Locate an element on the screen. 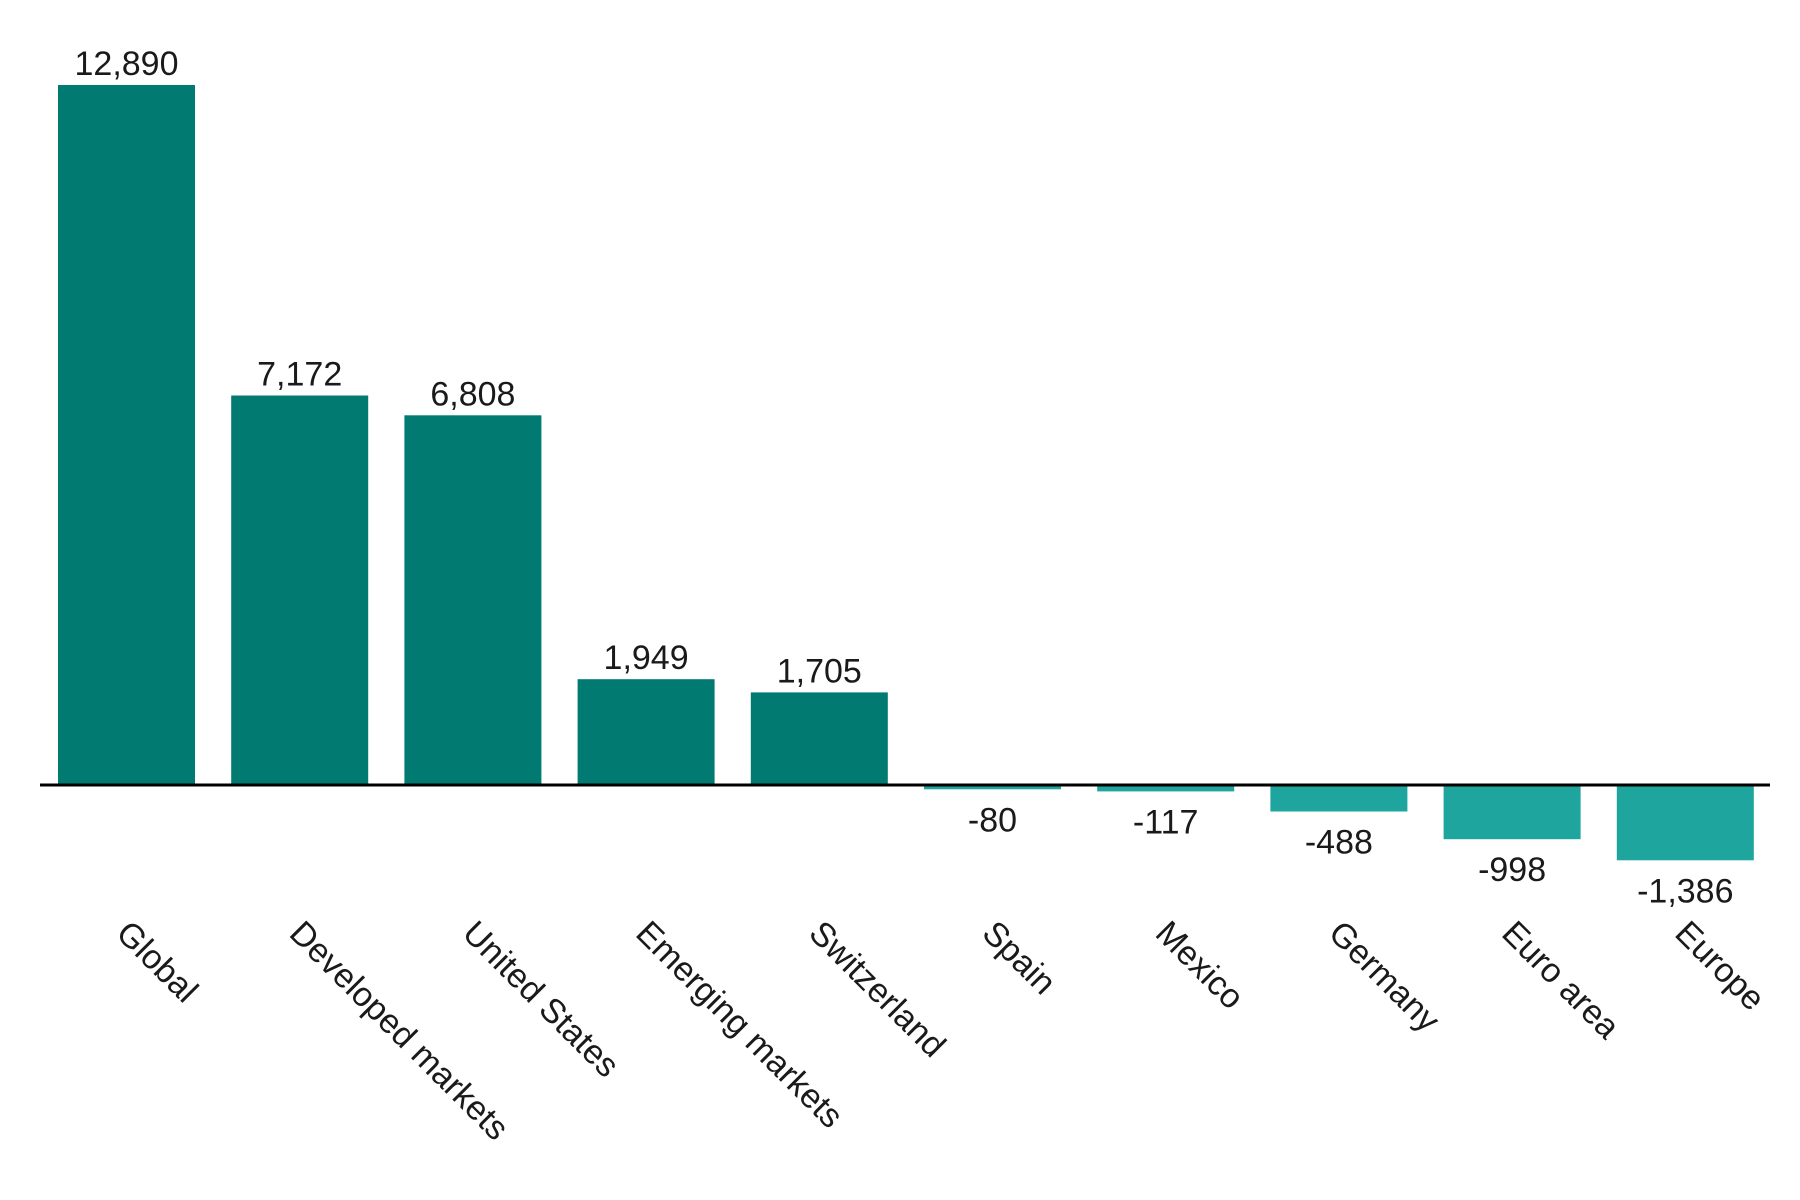 The image size is (1800, 1200). bar-germany is located at coordinates (1339, 798).